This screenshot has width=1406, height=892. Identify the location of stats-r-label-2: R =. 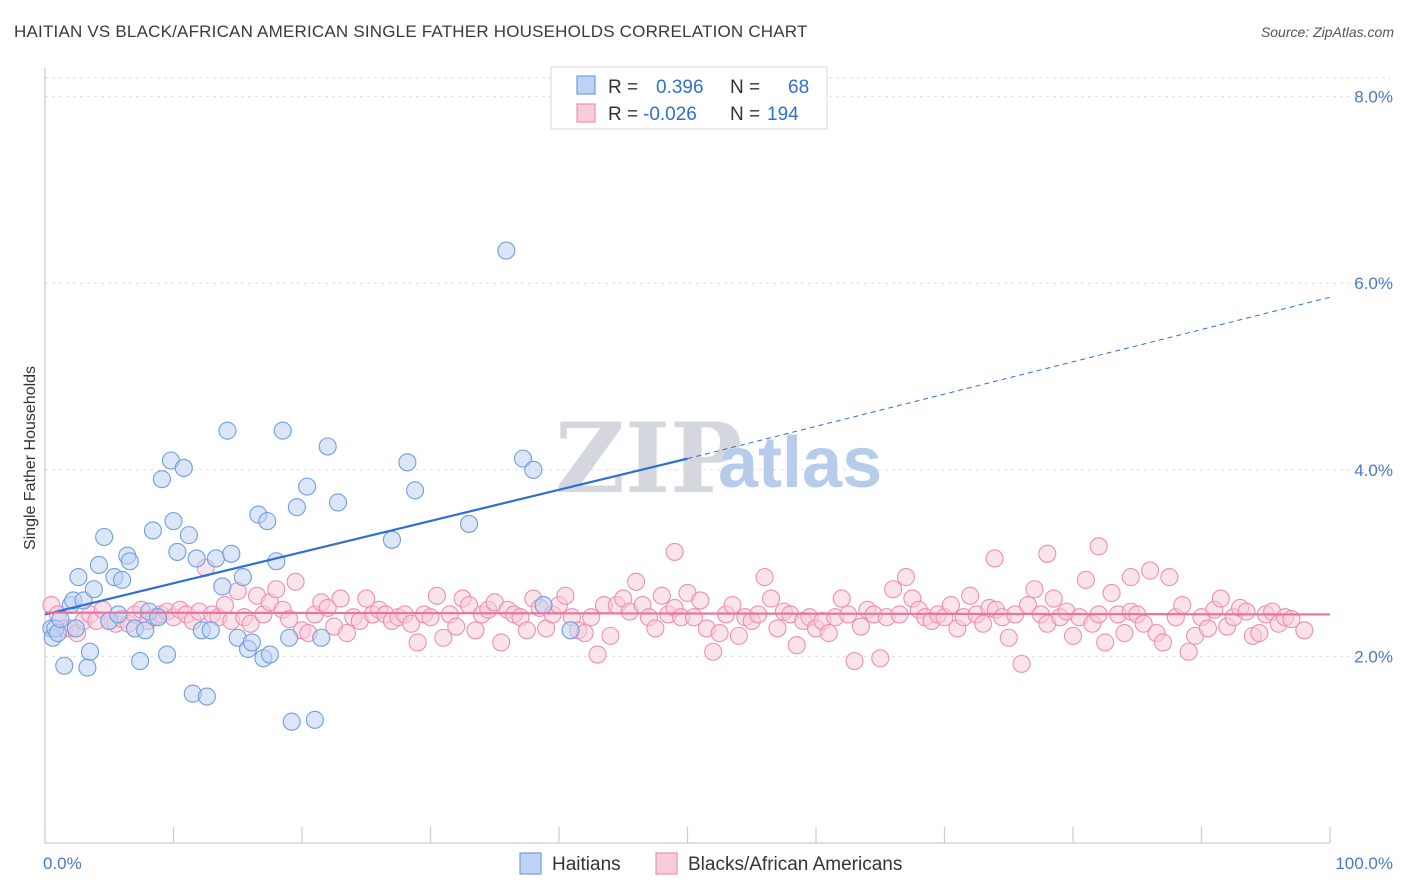
(623, 114).